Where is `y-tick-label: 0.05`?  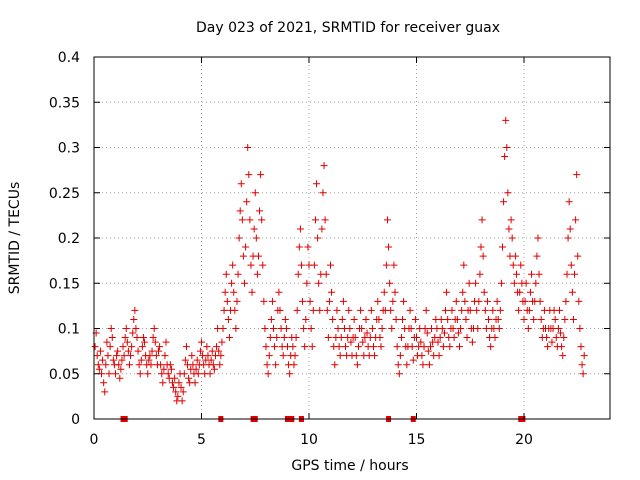
y-tick-label: 0.05 is located at coordinates (64, 375).